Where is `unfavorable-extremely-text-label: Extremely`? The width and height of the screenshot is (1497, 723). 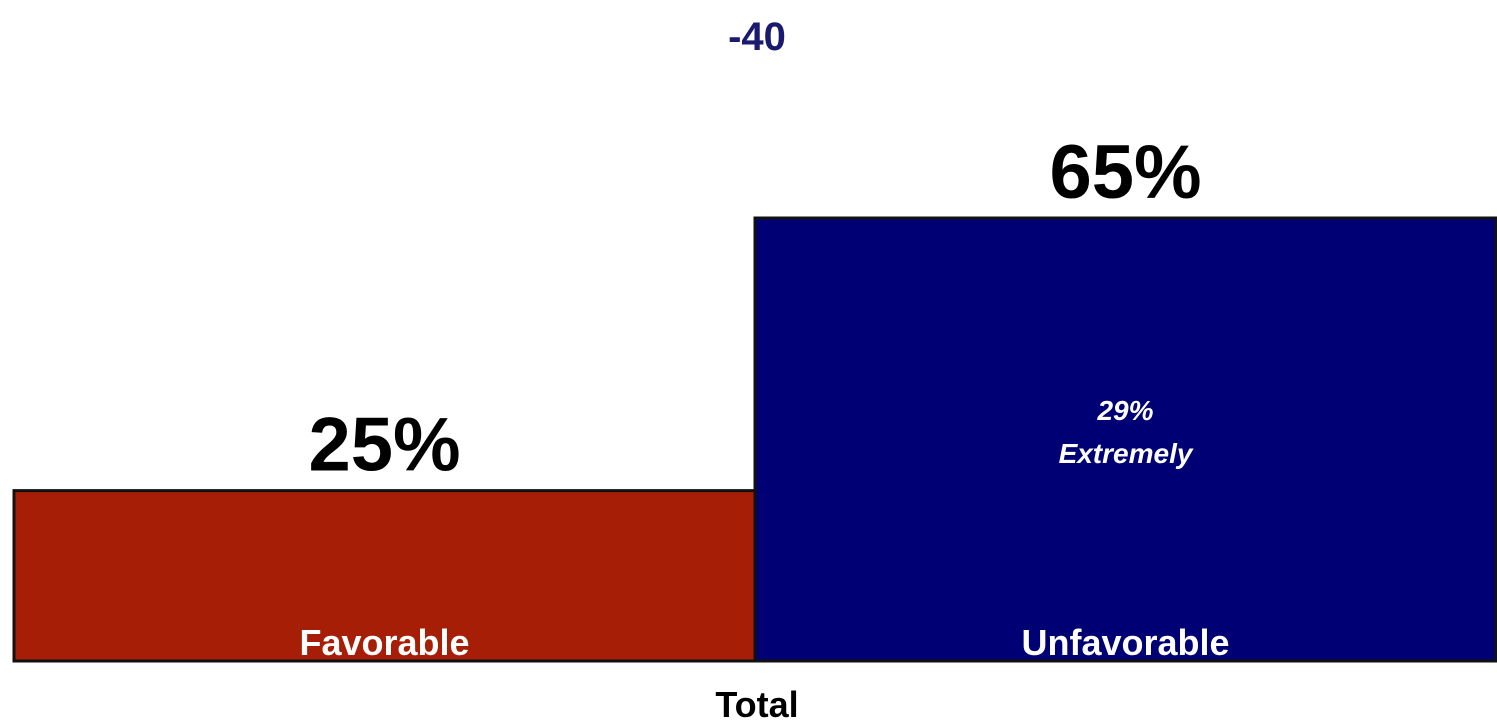 unfavorable-extremely-text-label: Extremely is located at coordinates (1126, 453).